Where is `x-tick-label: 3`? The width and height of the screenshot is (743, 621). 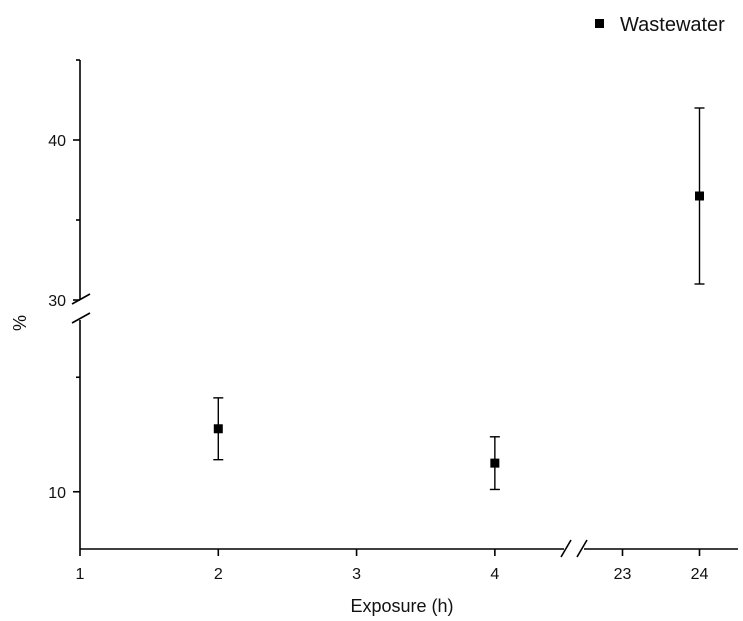 x-tick-label: 3 is located at coordinates (356, 574).